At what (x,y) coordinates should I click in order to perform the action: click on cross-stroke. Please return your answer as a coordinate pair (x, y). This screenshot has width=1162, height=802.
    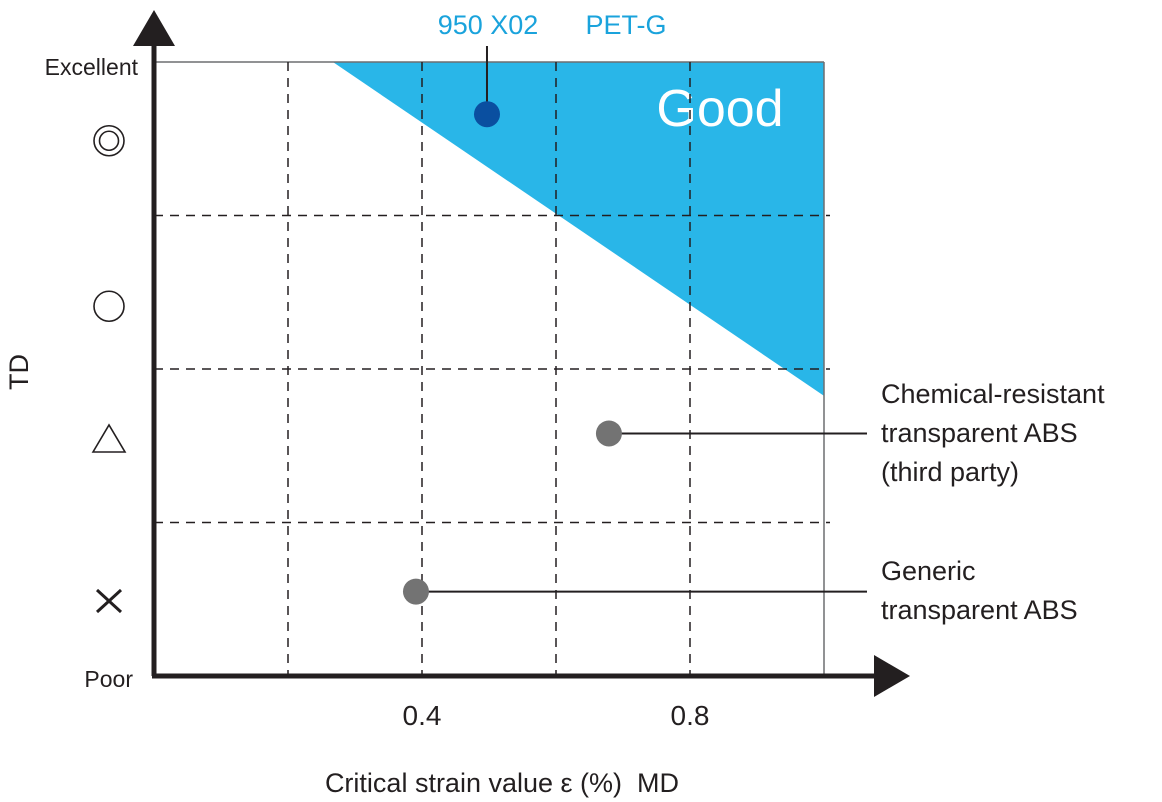
    Looking at the image, I should click on (109, 601).